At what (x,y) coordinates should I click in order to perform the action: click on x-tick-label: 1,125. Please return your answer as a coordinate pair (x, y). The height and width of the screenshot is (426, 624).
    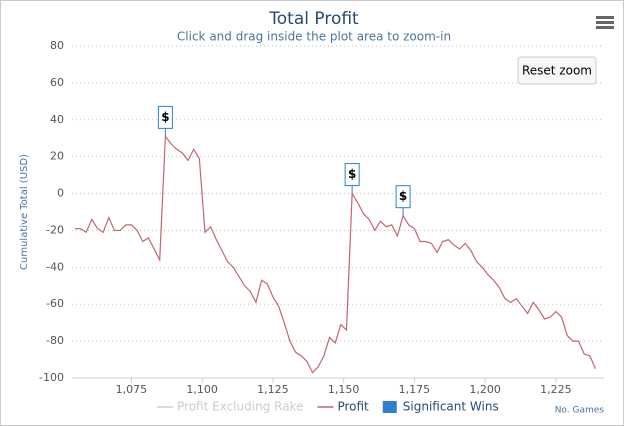
    Looking at the image, I should click on (273, 389).